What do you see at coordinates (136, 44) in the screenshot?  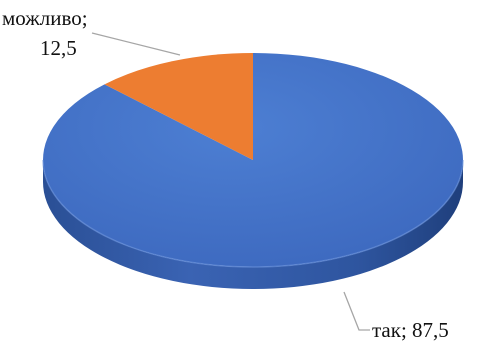 I see `leader-line-mozhlyvo` at bounding box center [136, 44].